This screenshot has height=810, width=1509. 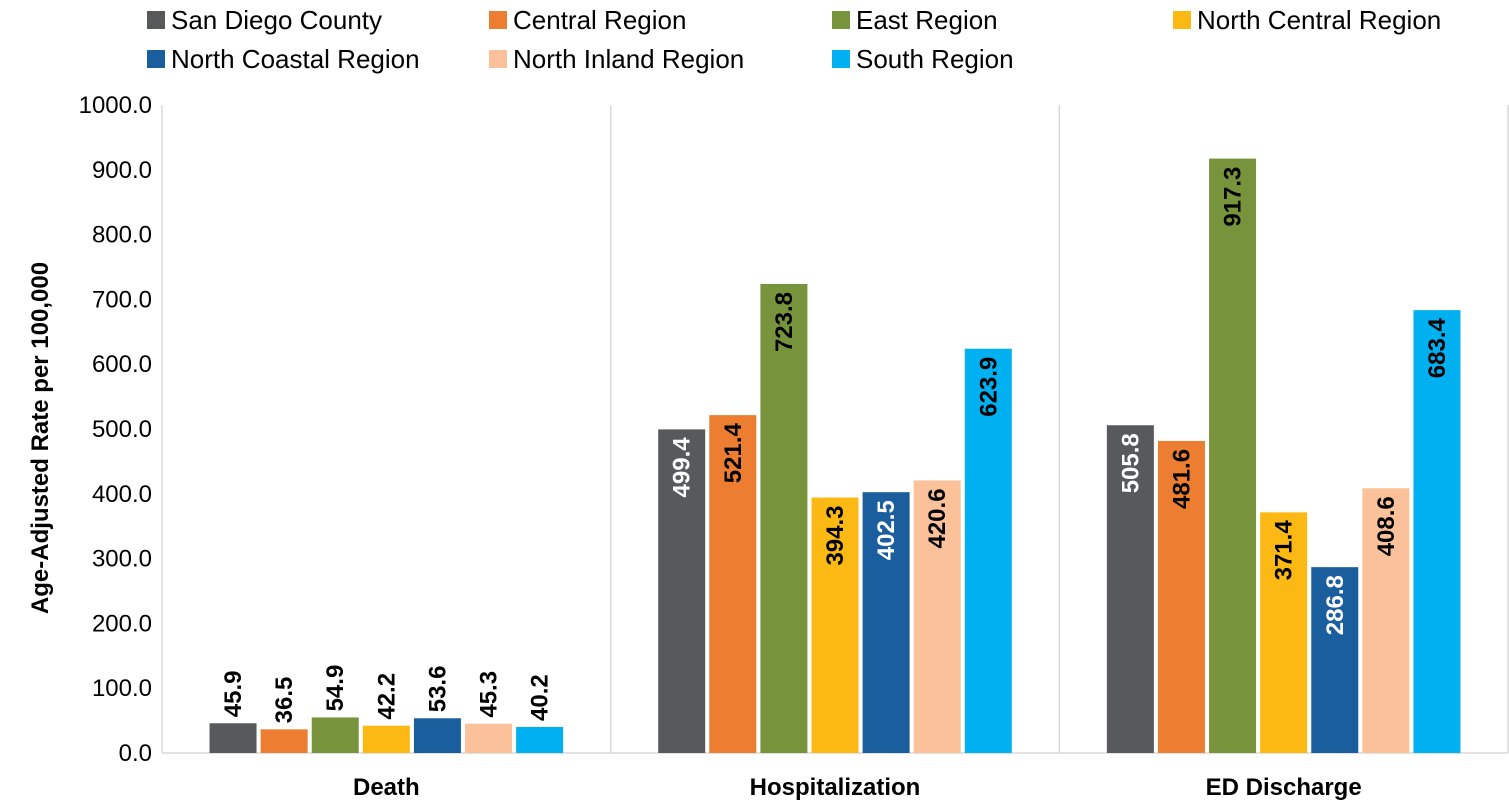 What do you see at coordinates (988, 387) in the screenshot?
I see `data-label: 623.9` at bounding box center [988, 387].